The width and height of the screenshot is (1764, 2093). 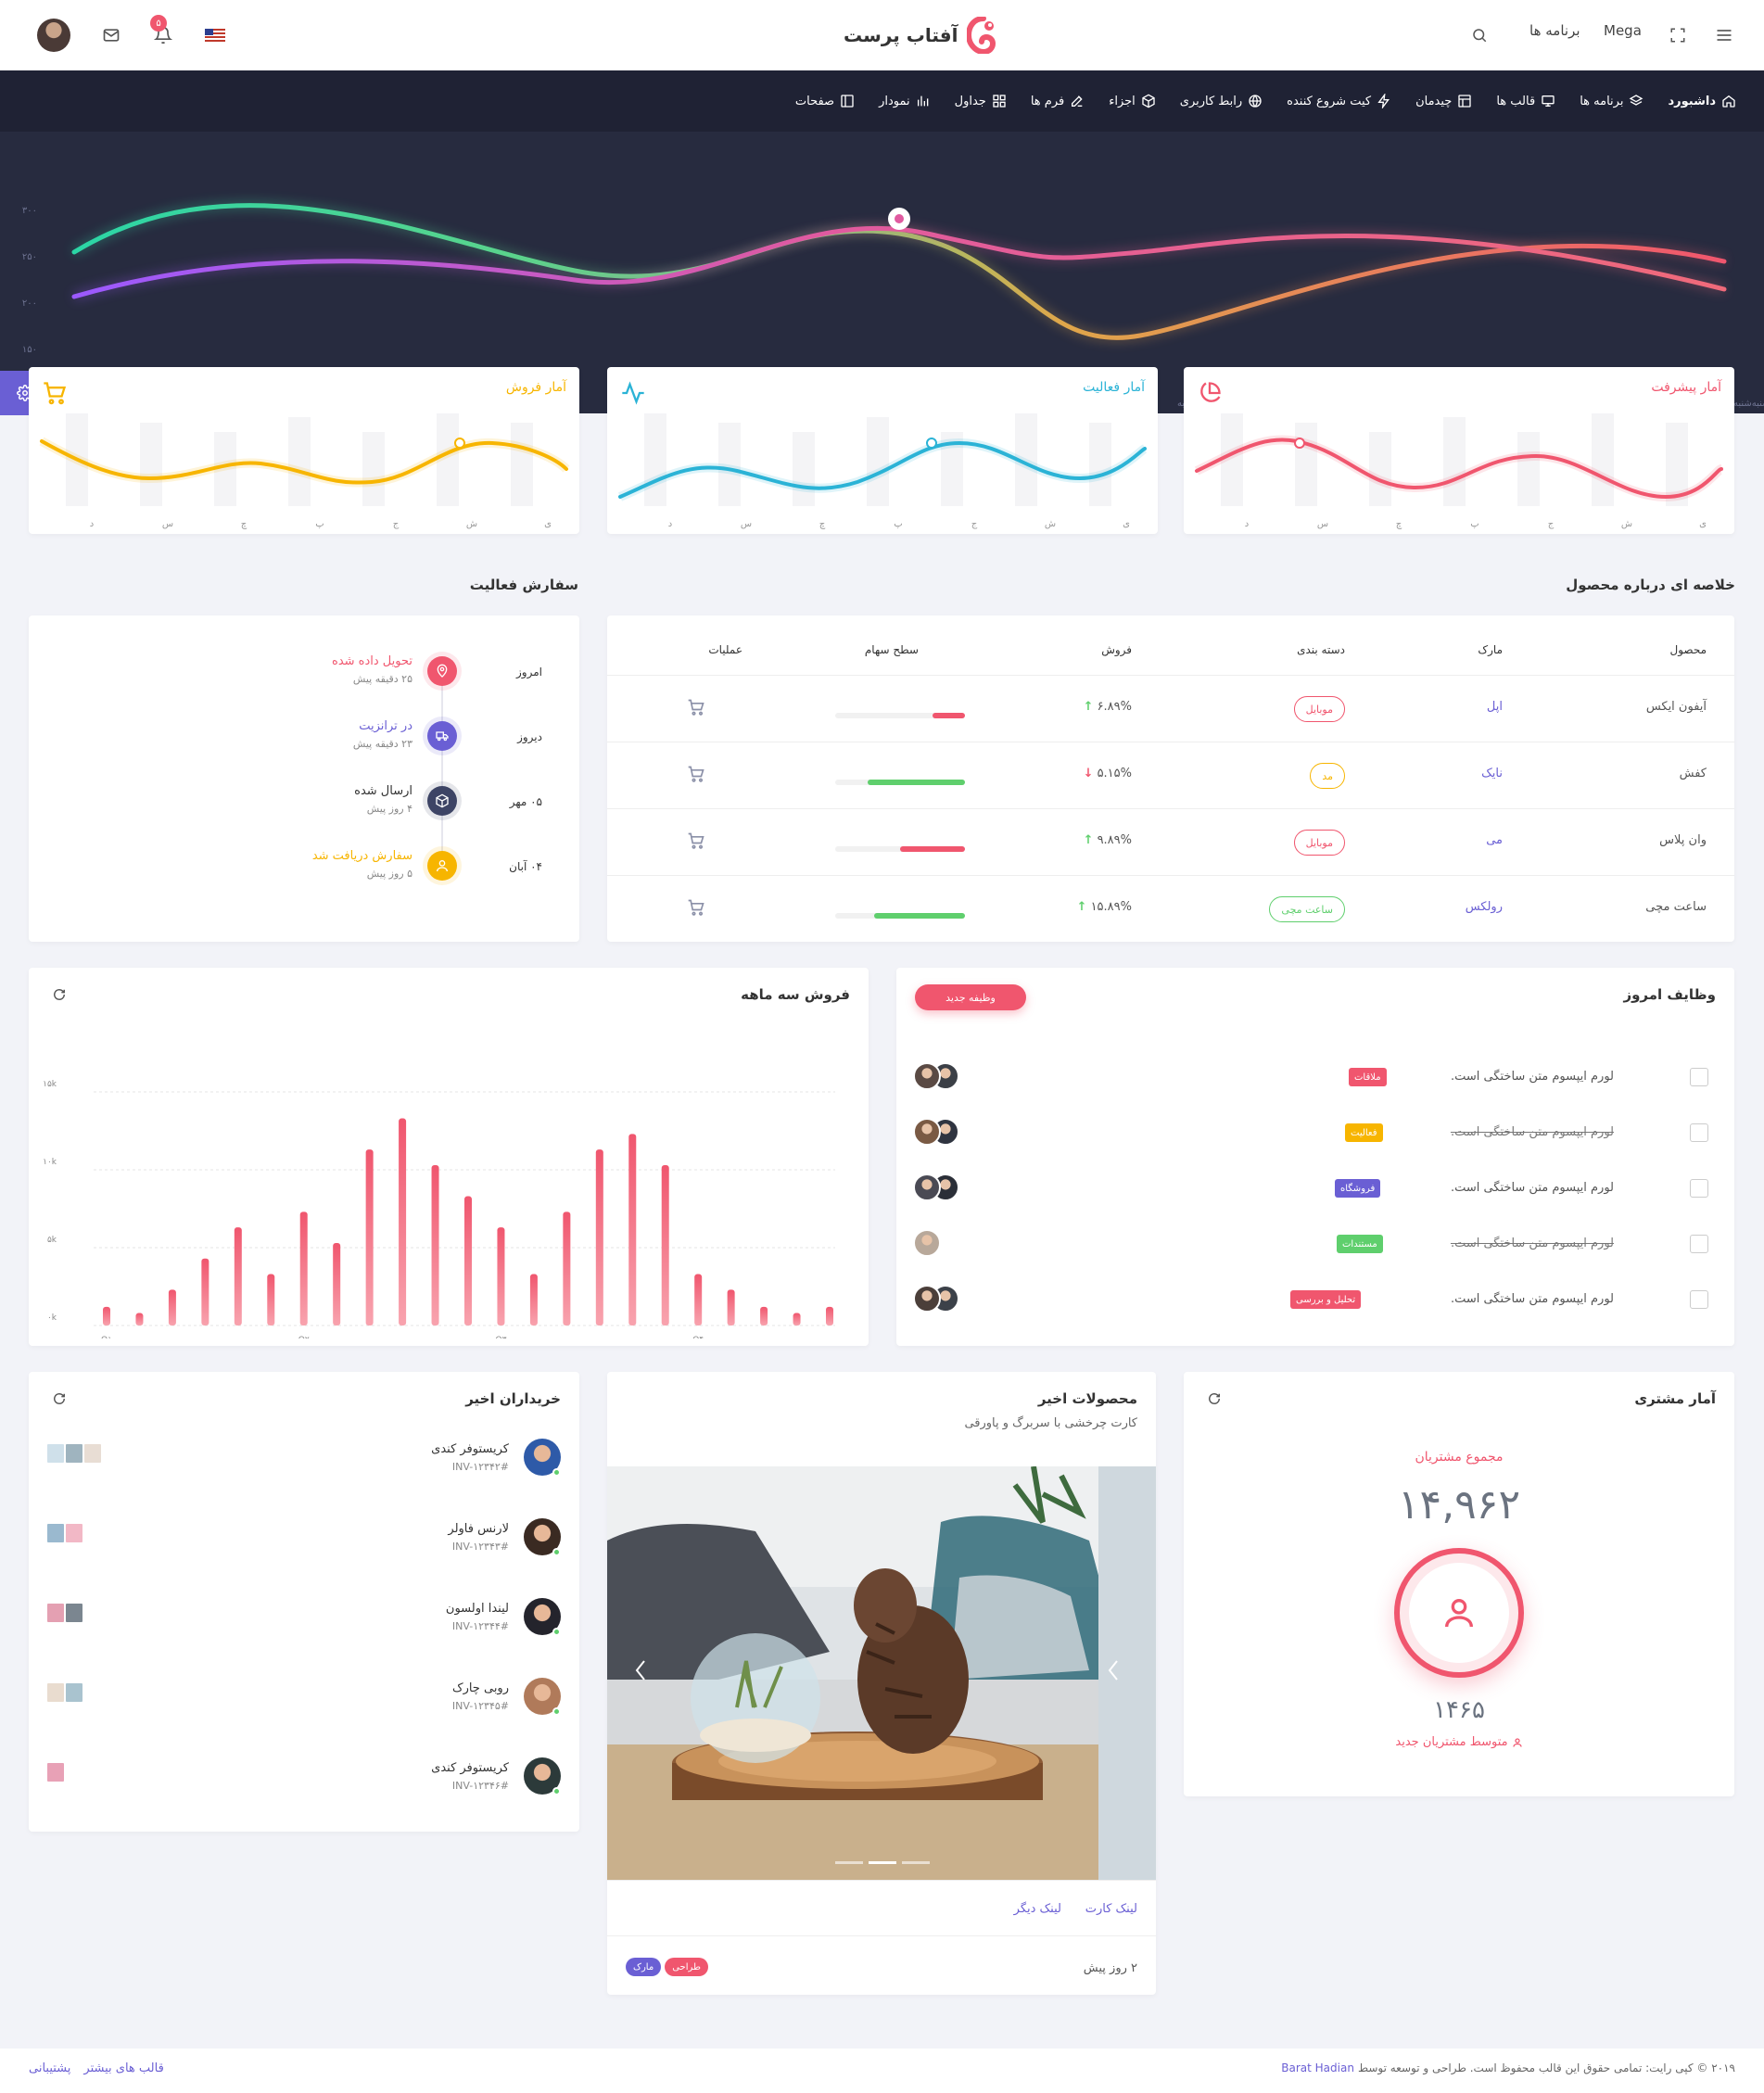 I want to click on total-customers-label: مجموع مشتریان, so click(x=1460, y=1458).